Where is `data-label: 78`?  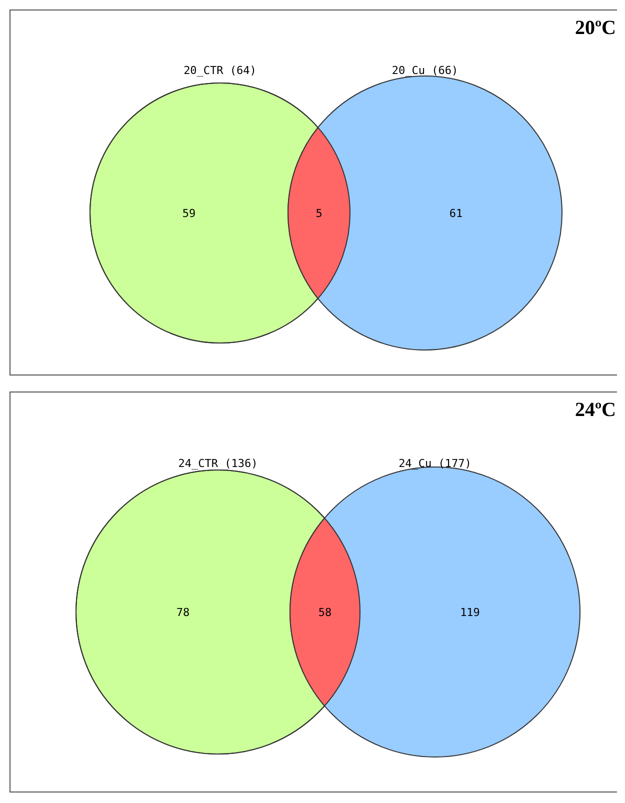
data-label: 78 is located at coordinates (183, 612).